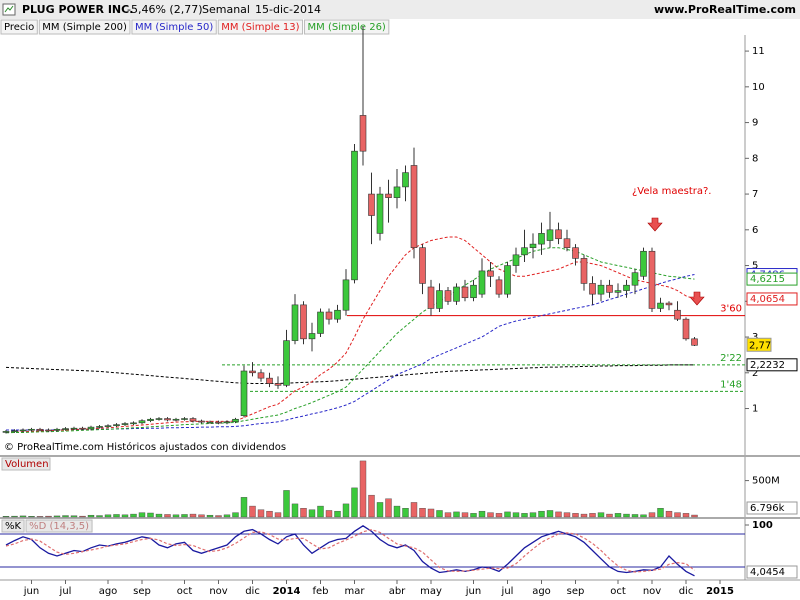  I want to click on x-tick-label: nov, so click(652, 591).